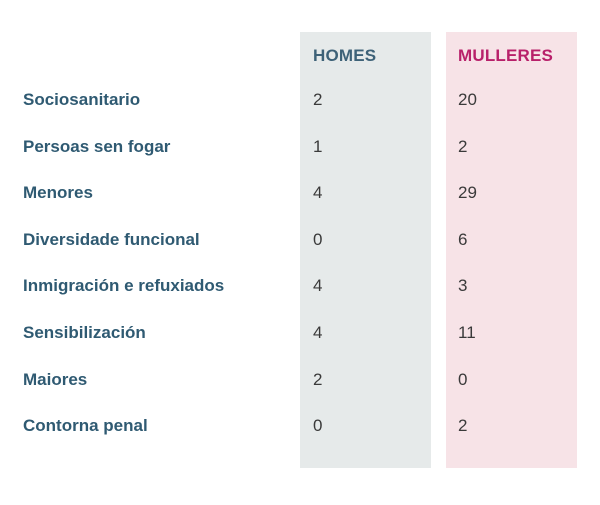 This screenshot has width=600, height=505. What do you see at coordinates (55, 379) in the screenshot?
I see `row-label: Maiores` at bounding box center [55, 379].